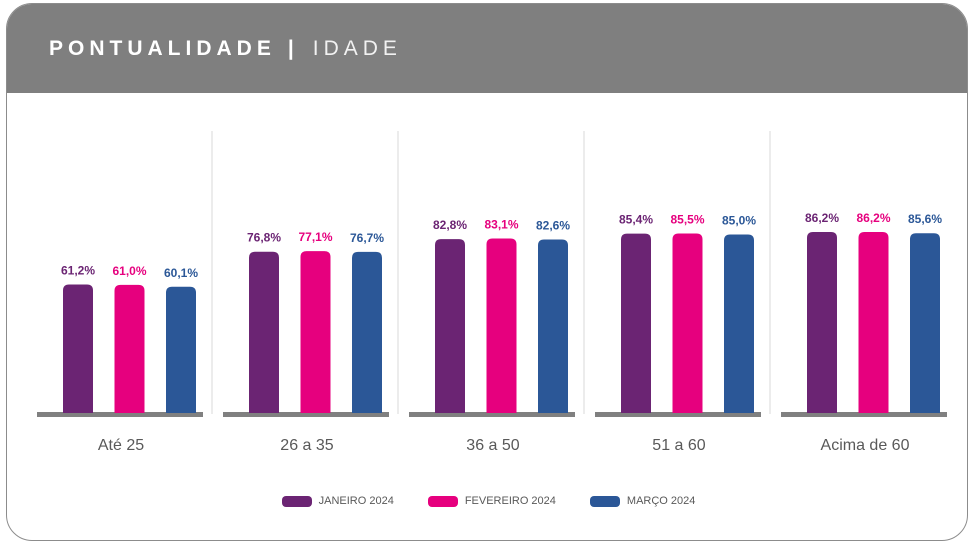 Image resolution: width=977 pixels, height=548 pixels. I want to click on category-label: 36 a 50, so click(492, 445).